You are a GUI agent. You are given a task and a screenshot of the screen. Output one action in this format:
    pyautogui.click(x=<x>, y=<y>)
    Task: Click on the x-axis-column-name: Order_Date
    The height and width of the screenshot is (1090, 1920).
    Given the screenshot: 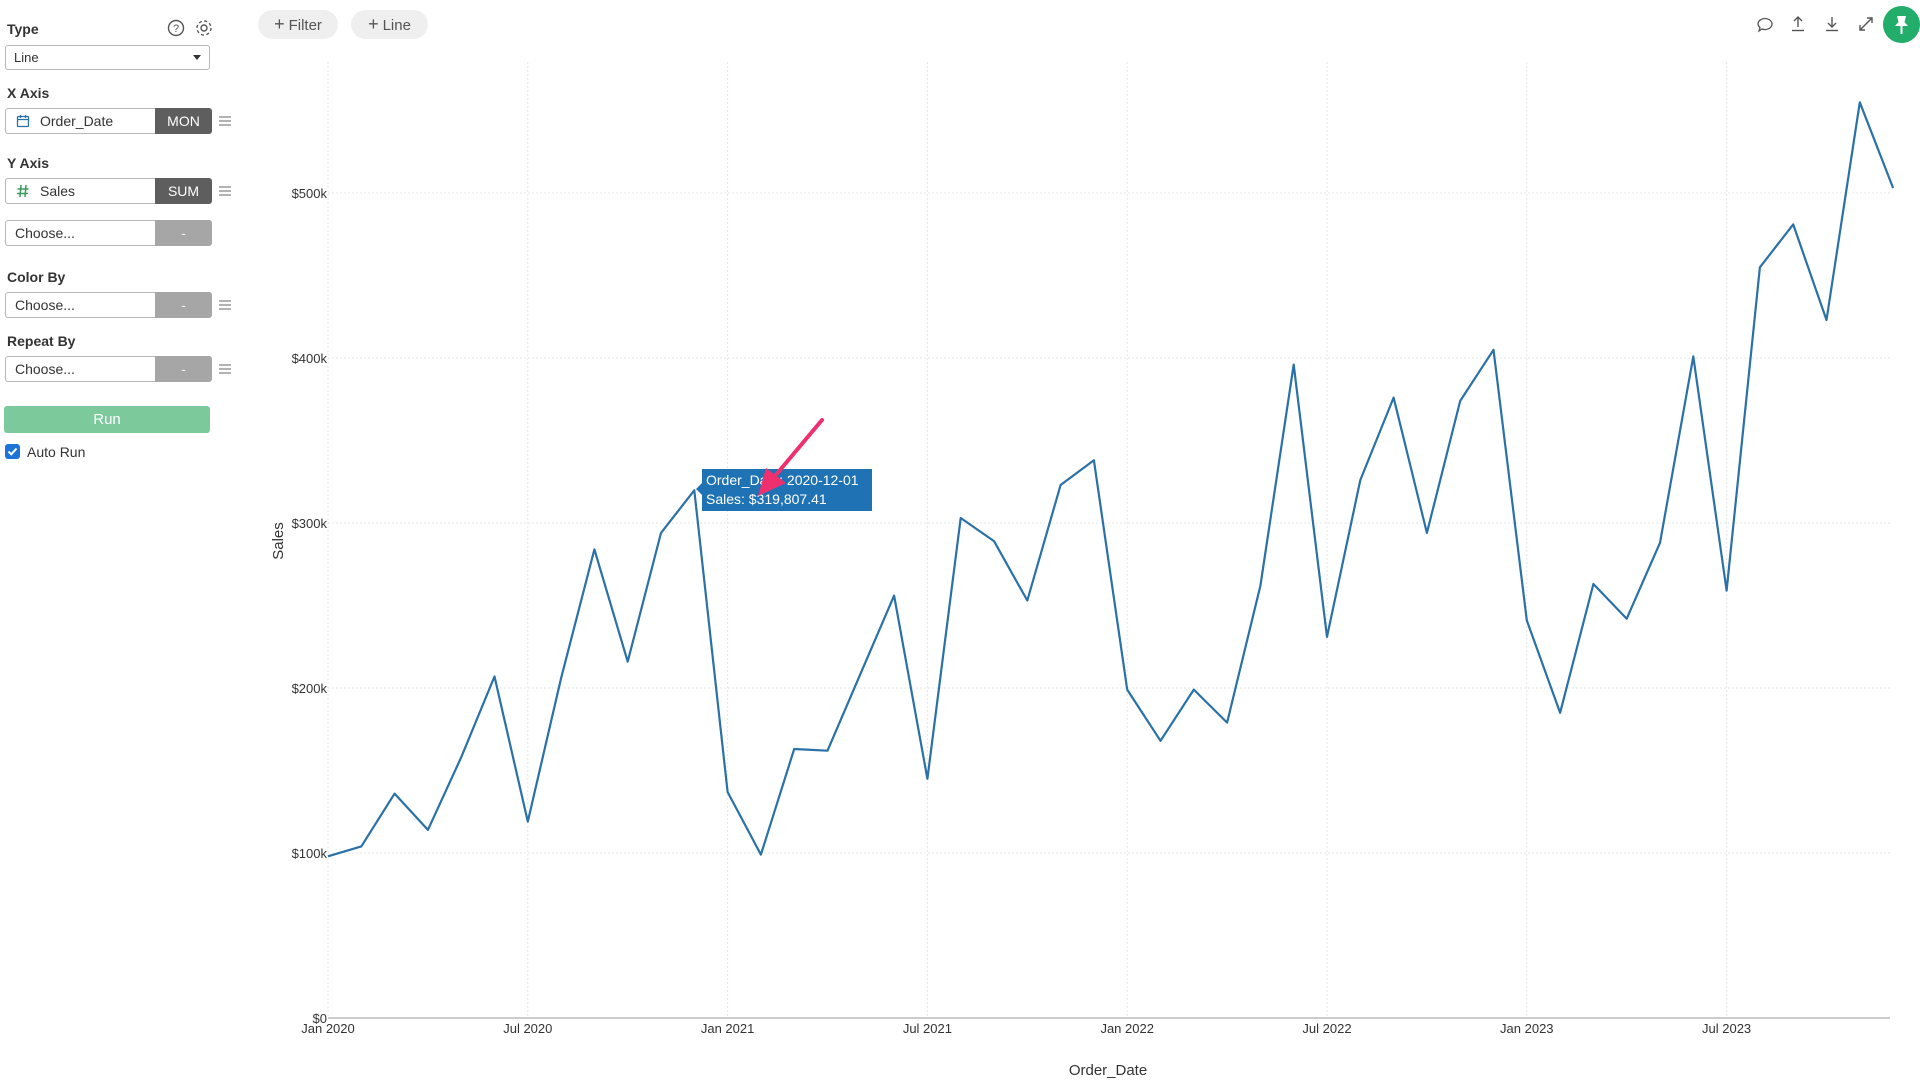 What is the action you would take?
    pyautogui.click(x=77, y=121)
    